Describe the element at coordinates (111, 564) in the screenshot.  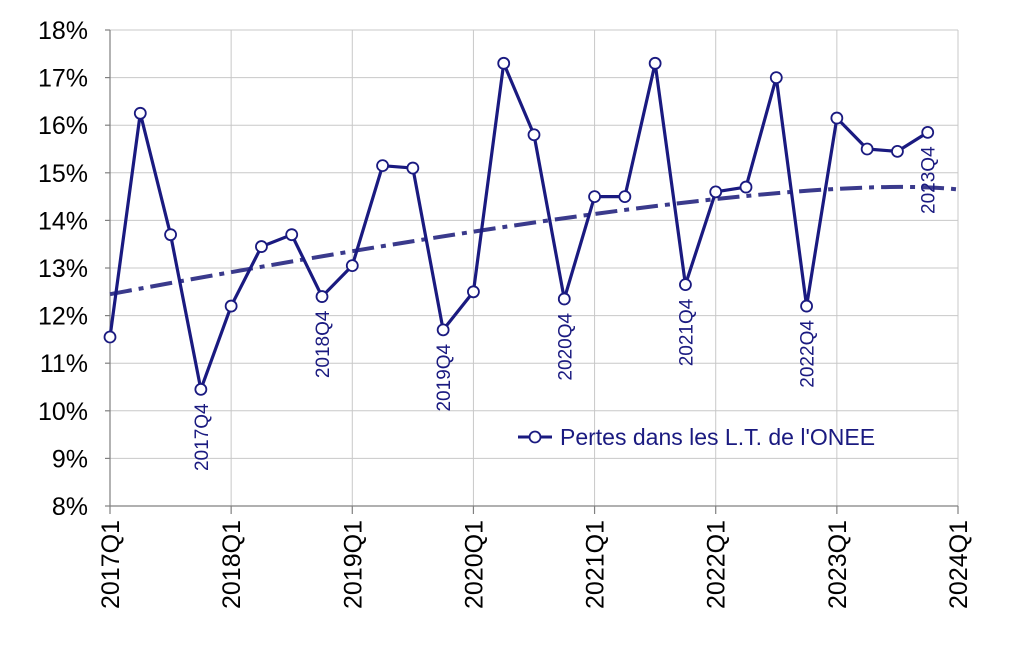
I see `x-tick-label: 2017Q1` at that location.